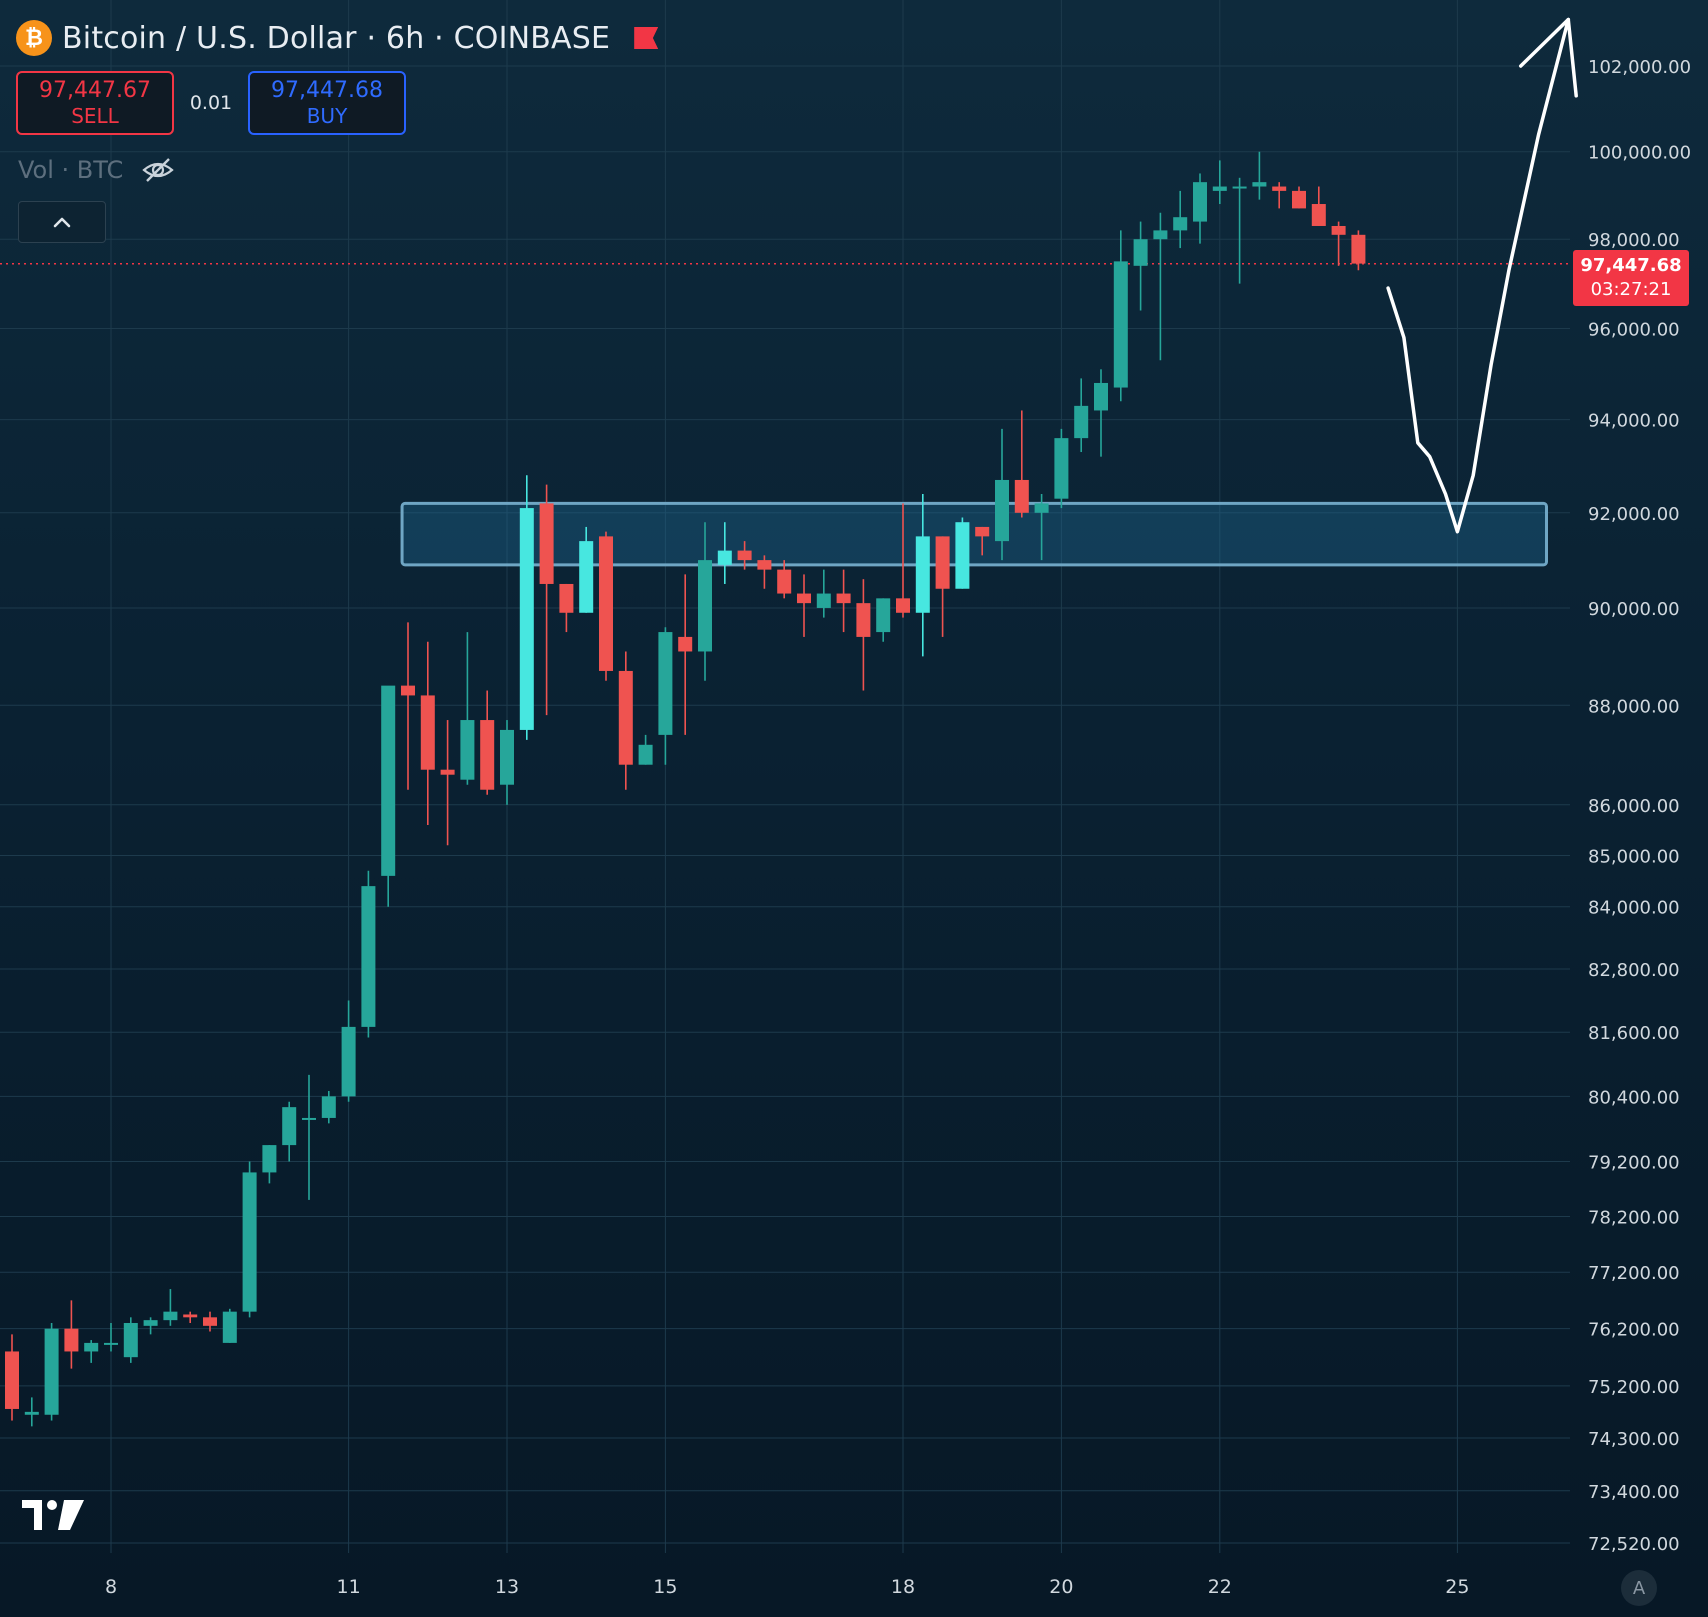  I want to click on current-price-value: 97,447.68, so click(1631, 265).